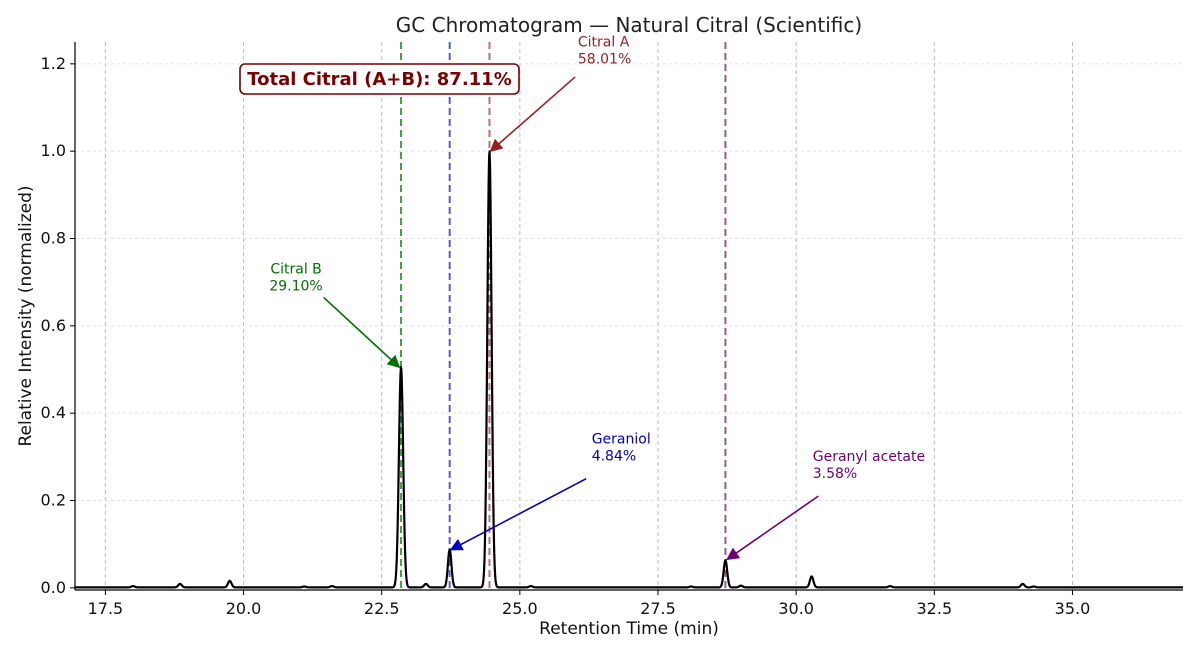 The width and height of the screenshot is (1200, 654). I want to click on x-tick-label-6: 32.5, so click(935, 608).